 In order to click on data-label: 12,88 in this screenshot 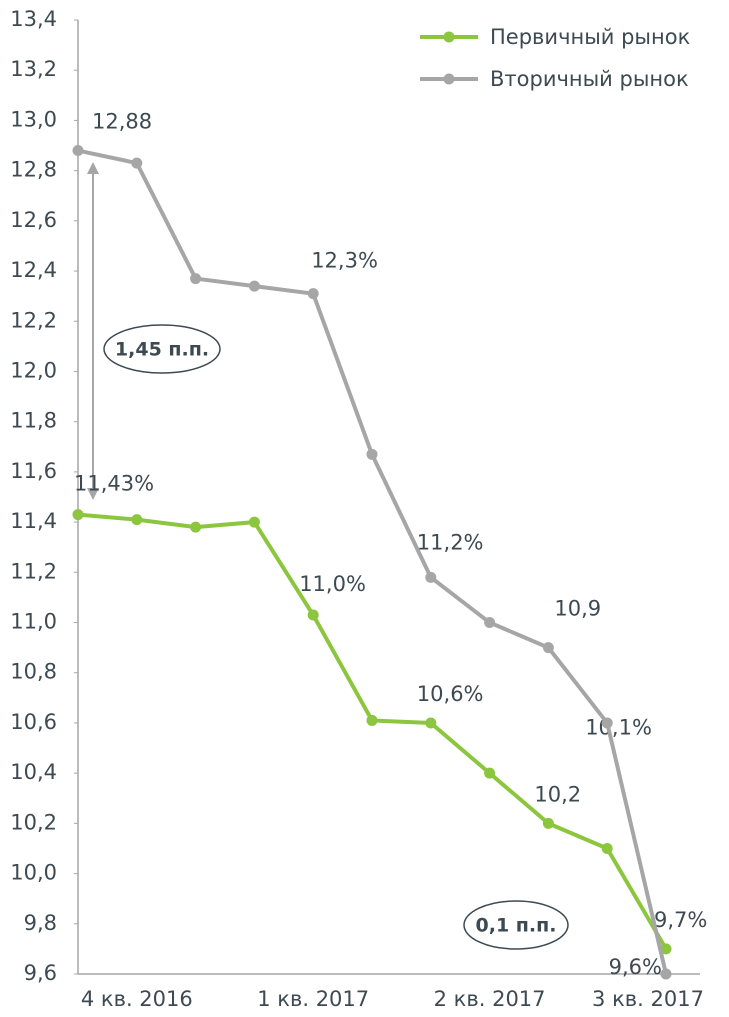, I will do `click(122, 122)`.